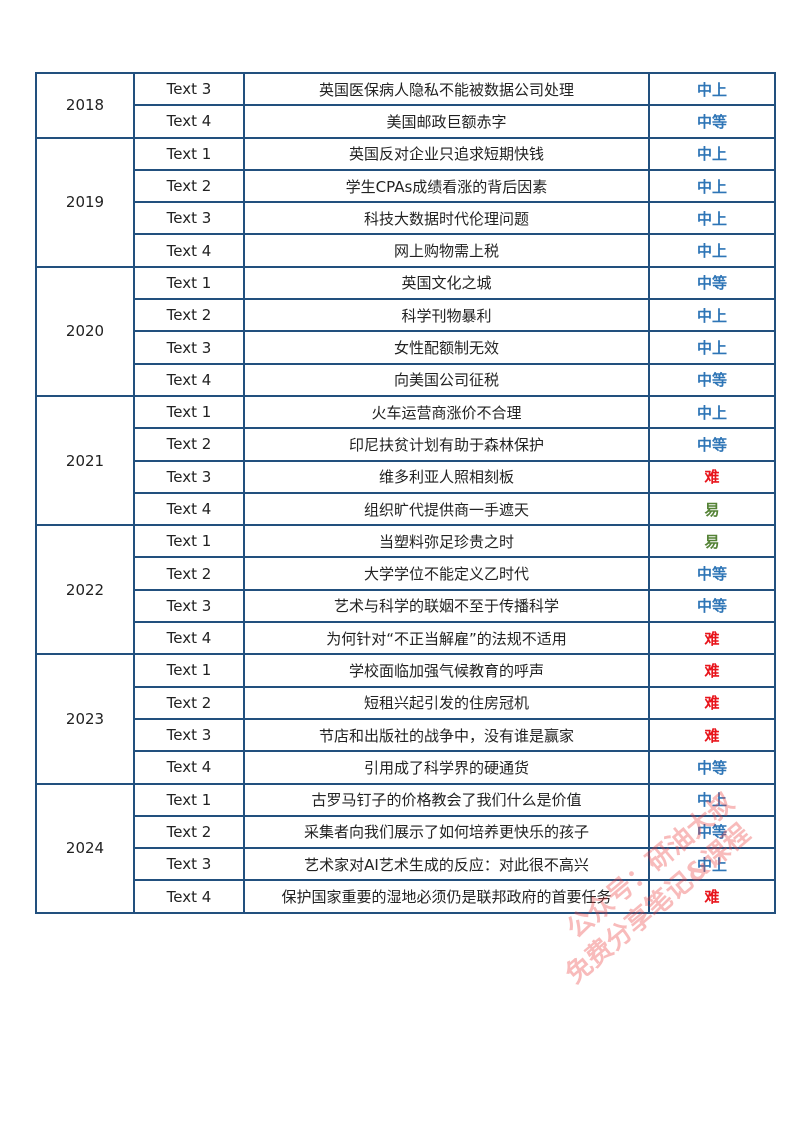 The image size is (800, 1131). I want to click on title-cell: 科学刊物暴利, so click(446, 315).